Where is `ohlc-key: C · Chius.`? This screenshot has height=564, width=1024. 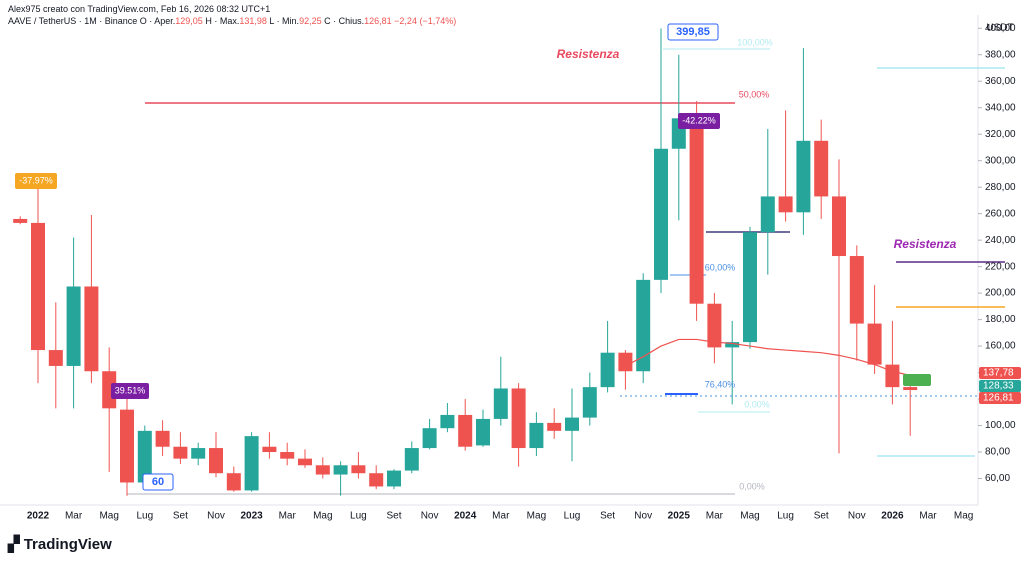
ohlc-key: C · Chius. is located at coordinates (344, 21).